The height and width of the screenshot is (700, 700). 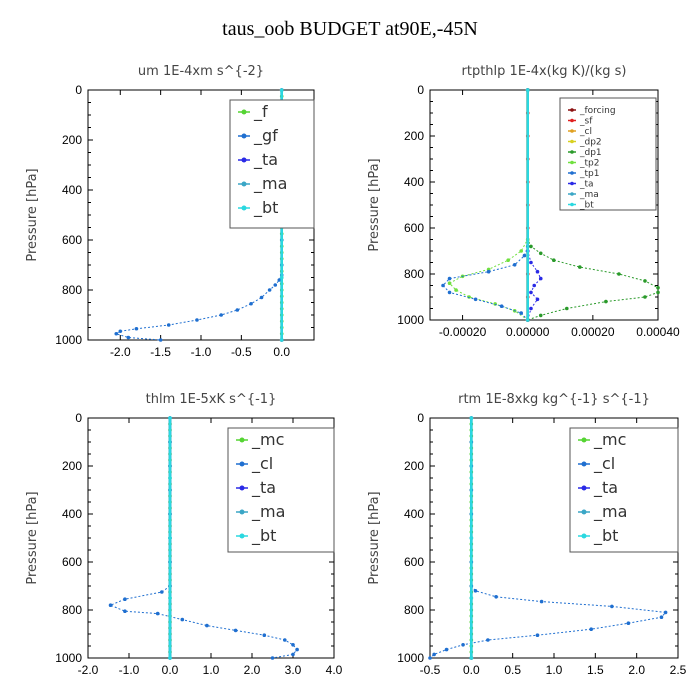 I want to click on legend-label: _dp1, so click(x=590, y=153).